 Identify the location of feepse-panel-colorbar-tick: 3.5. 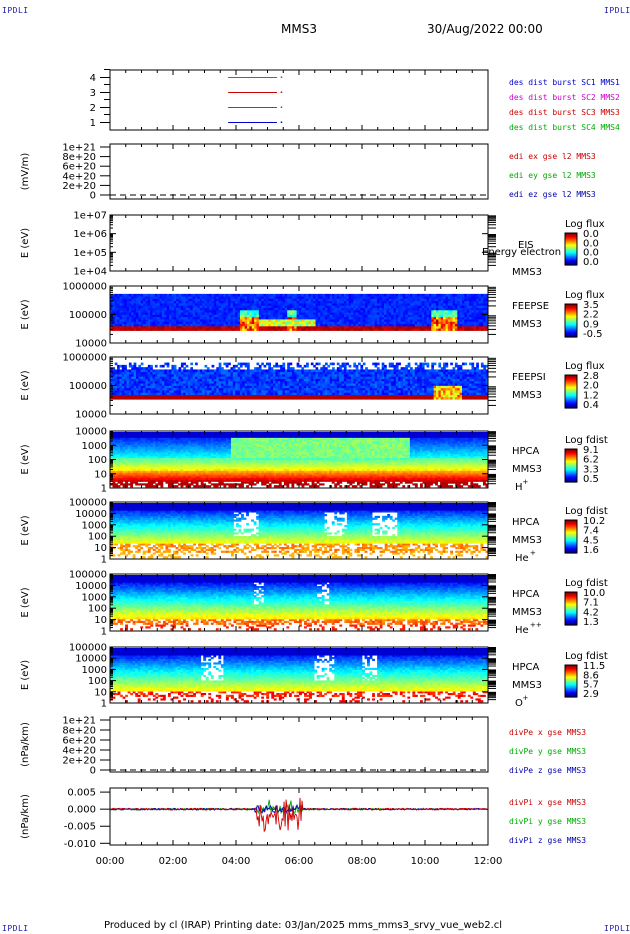
(591, 305).